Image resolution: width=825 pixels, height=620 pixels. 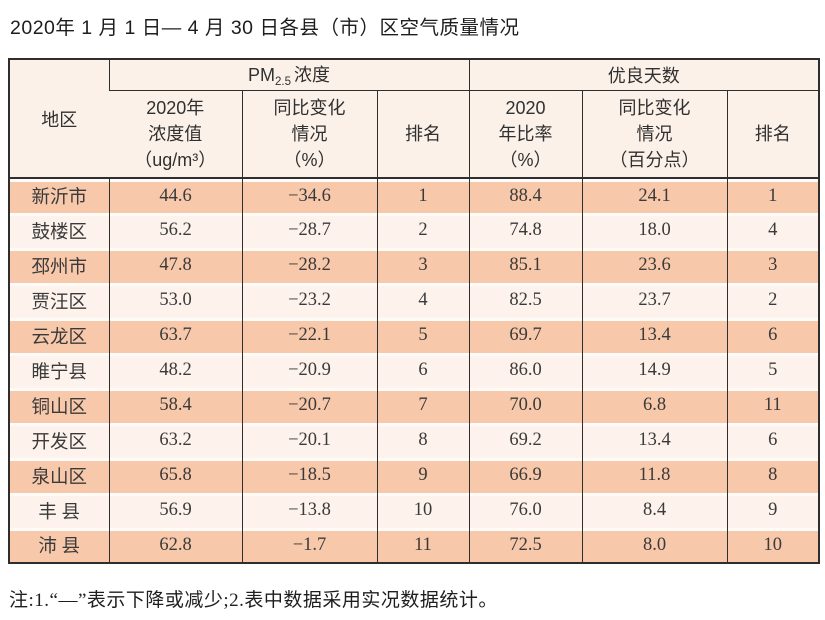 What do you see at coordinates (525, 440) in the screenshot?
I see `ratio-value-cell: 69.2` at bounding box center [525, 440].